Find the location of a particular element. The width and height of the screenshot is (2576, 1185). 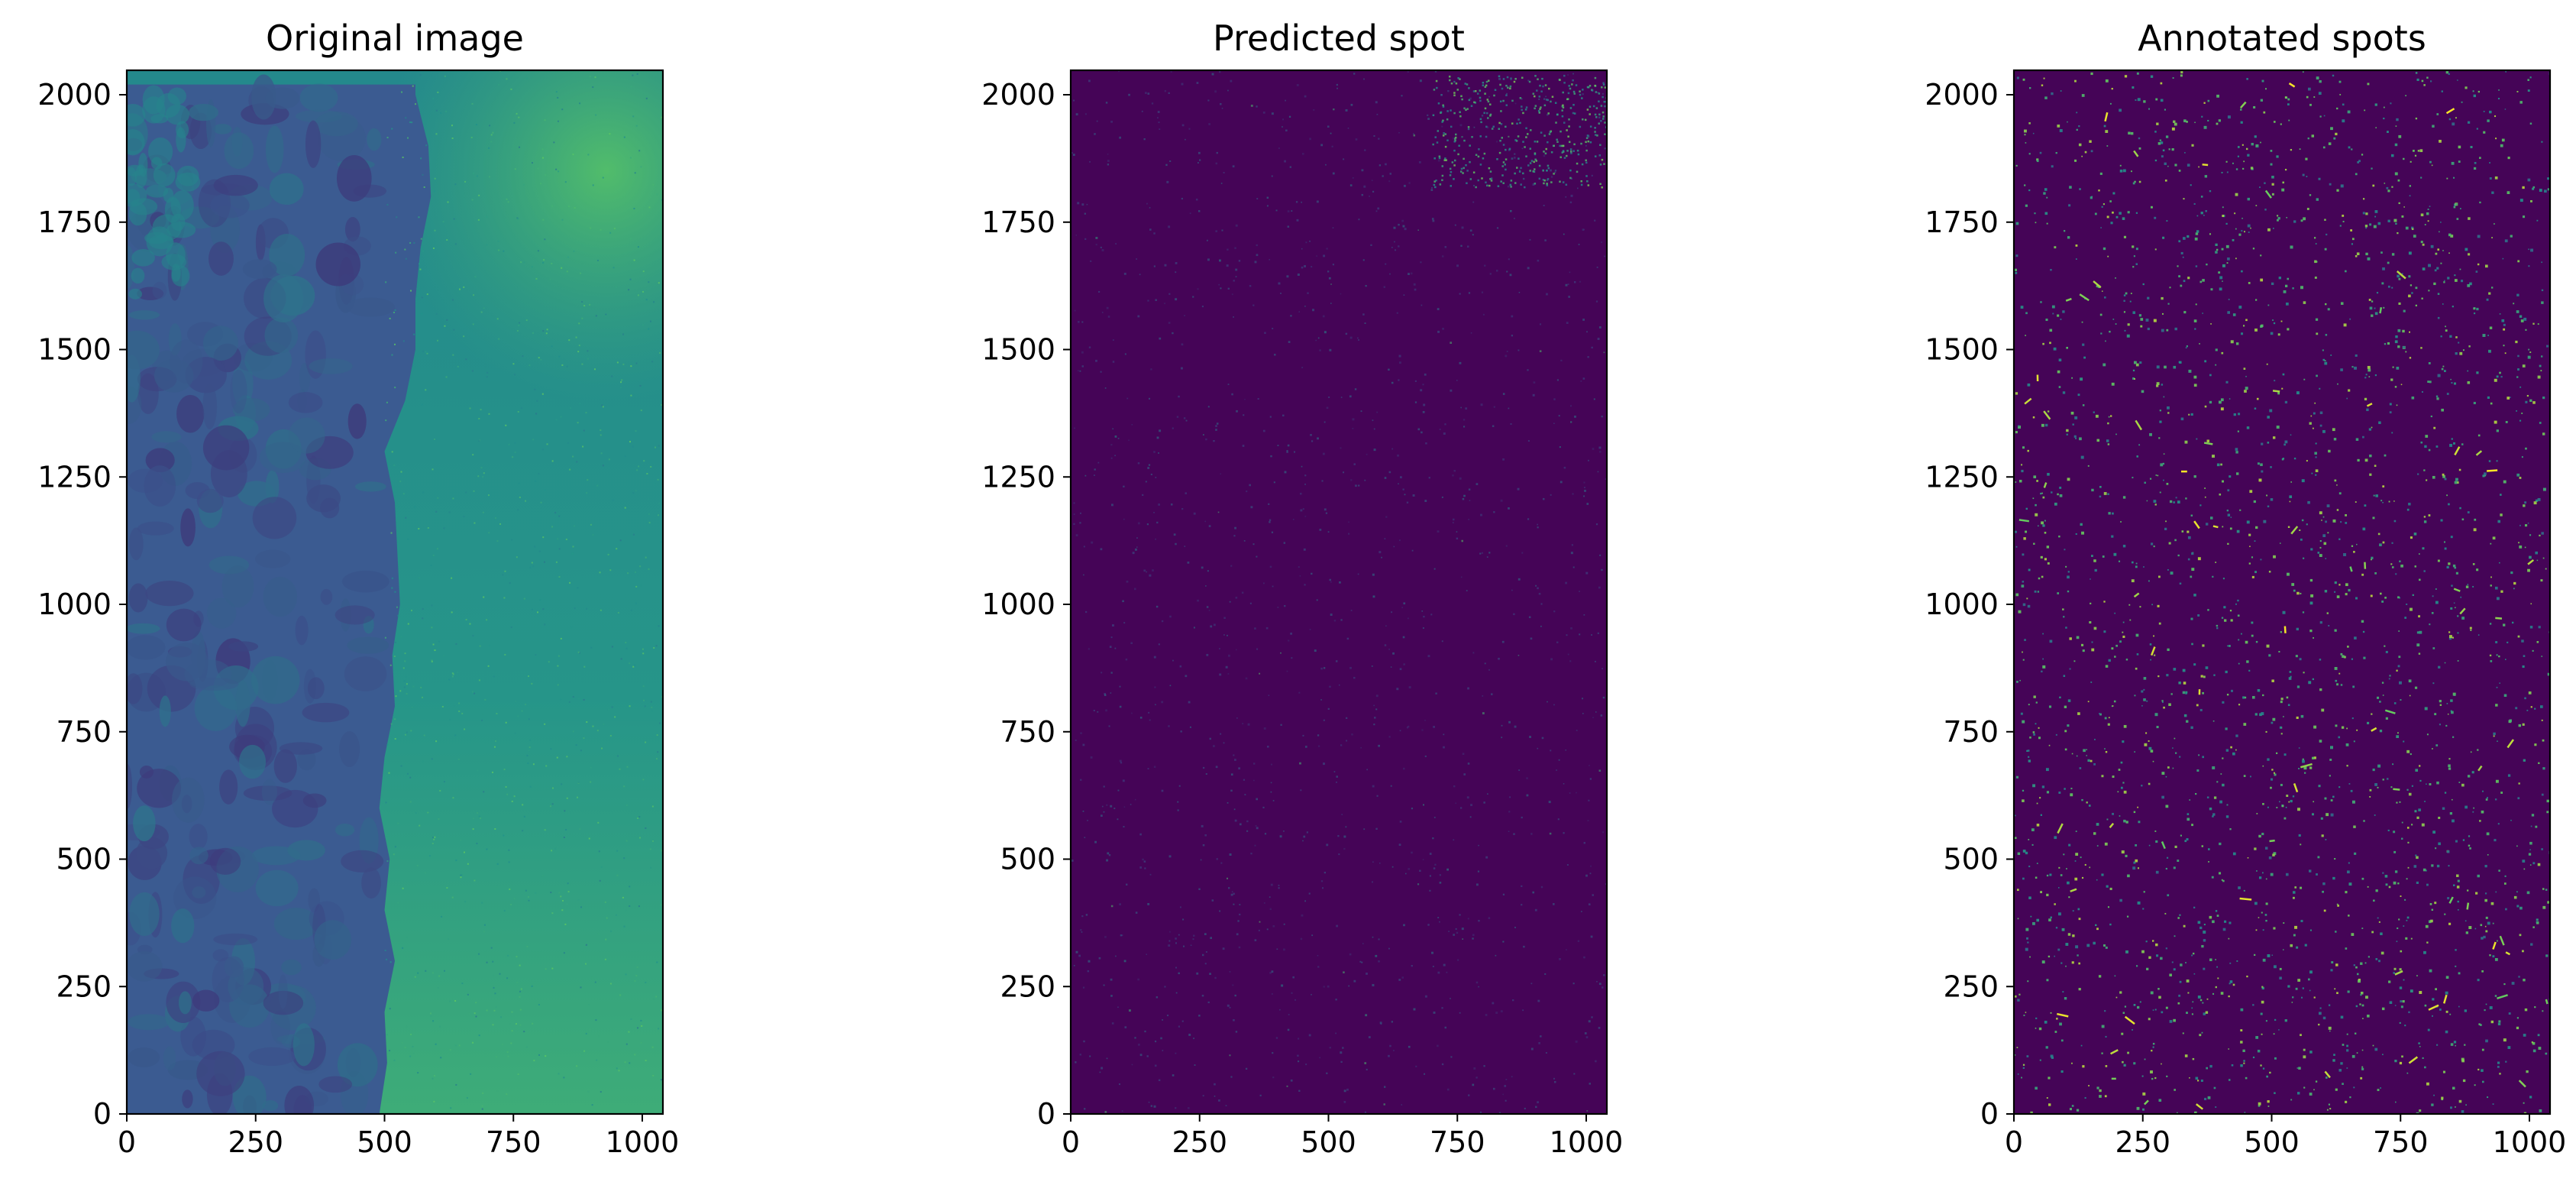

panel-title: Original image is located at coordinates (395, 38).